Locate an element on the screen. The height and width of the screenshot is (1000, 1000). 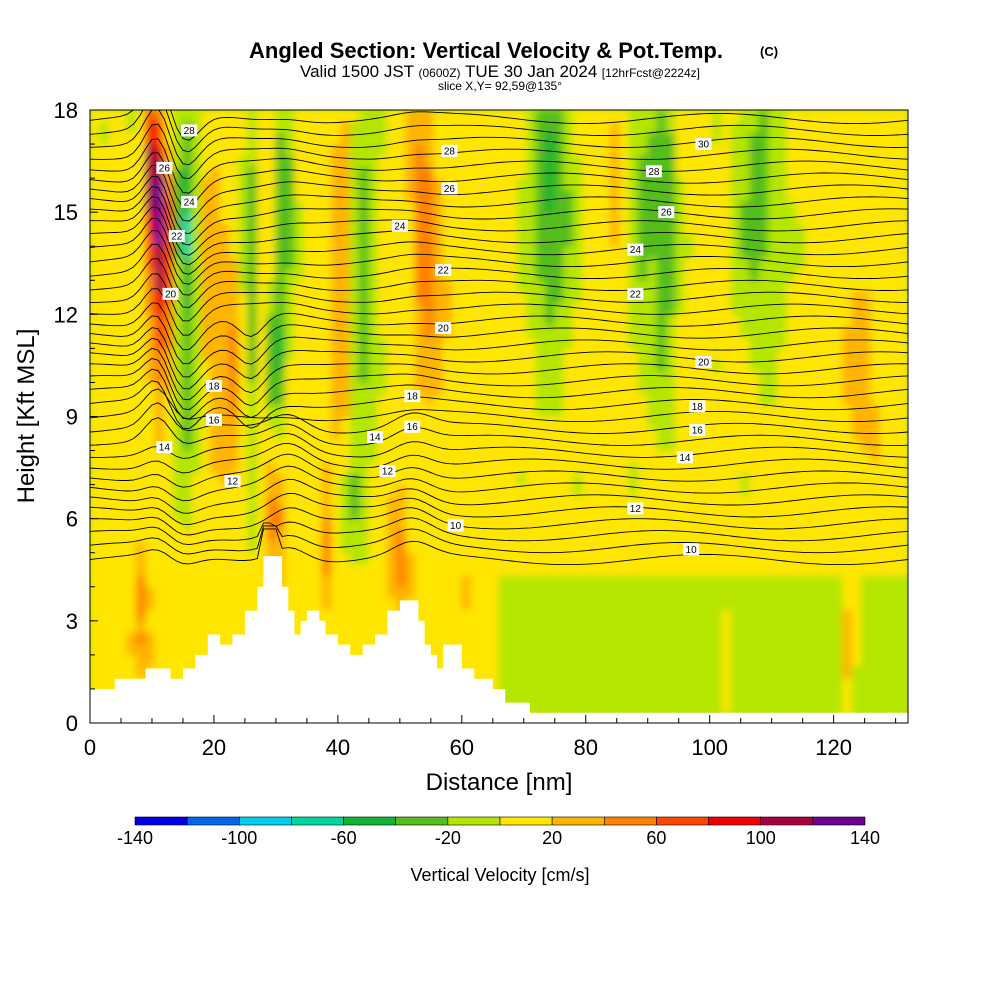
theta-label: 18 is located at coordinates (697, 406).